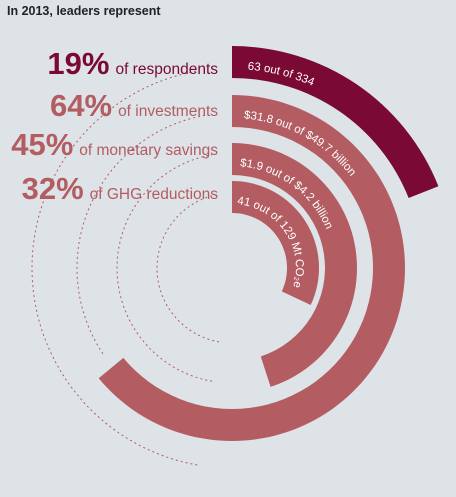  Describe the element at coordinates (78, 63) in the screenshot. I see `legend-percent: 19%` at that location.